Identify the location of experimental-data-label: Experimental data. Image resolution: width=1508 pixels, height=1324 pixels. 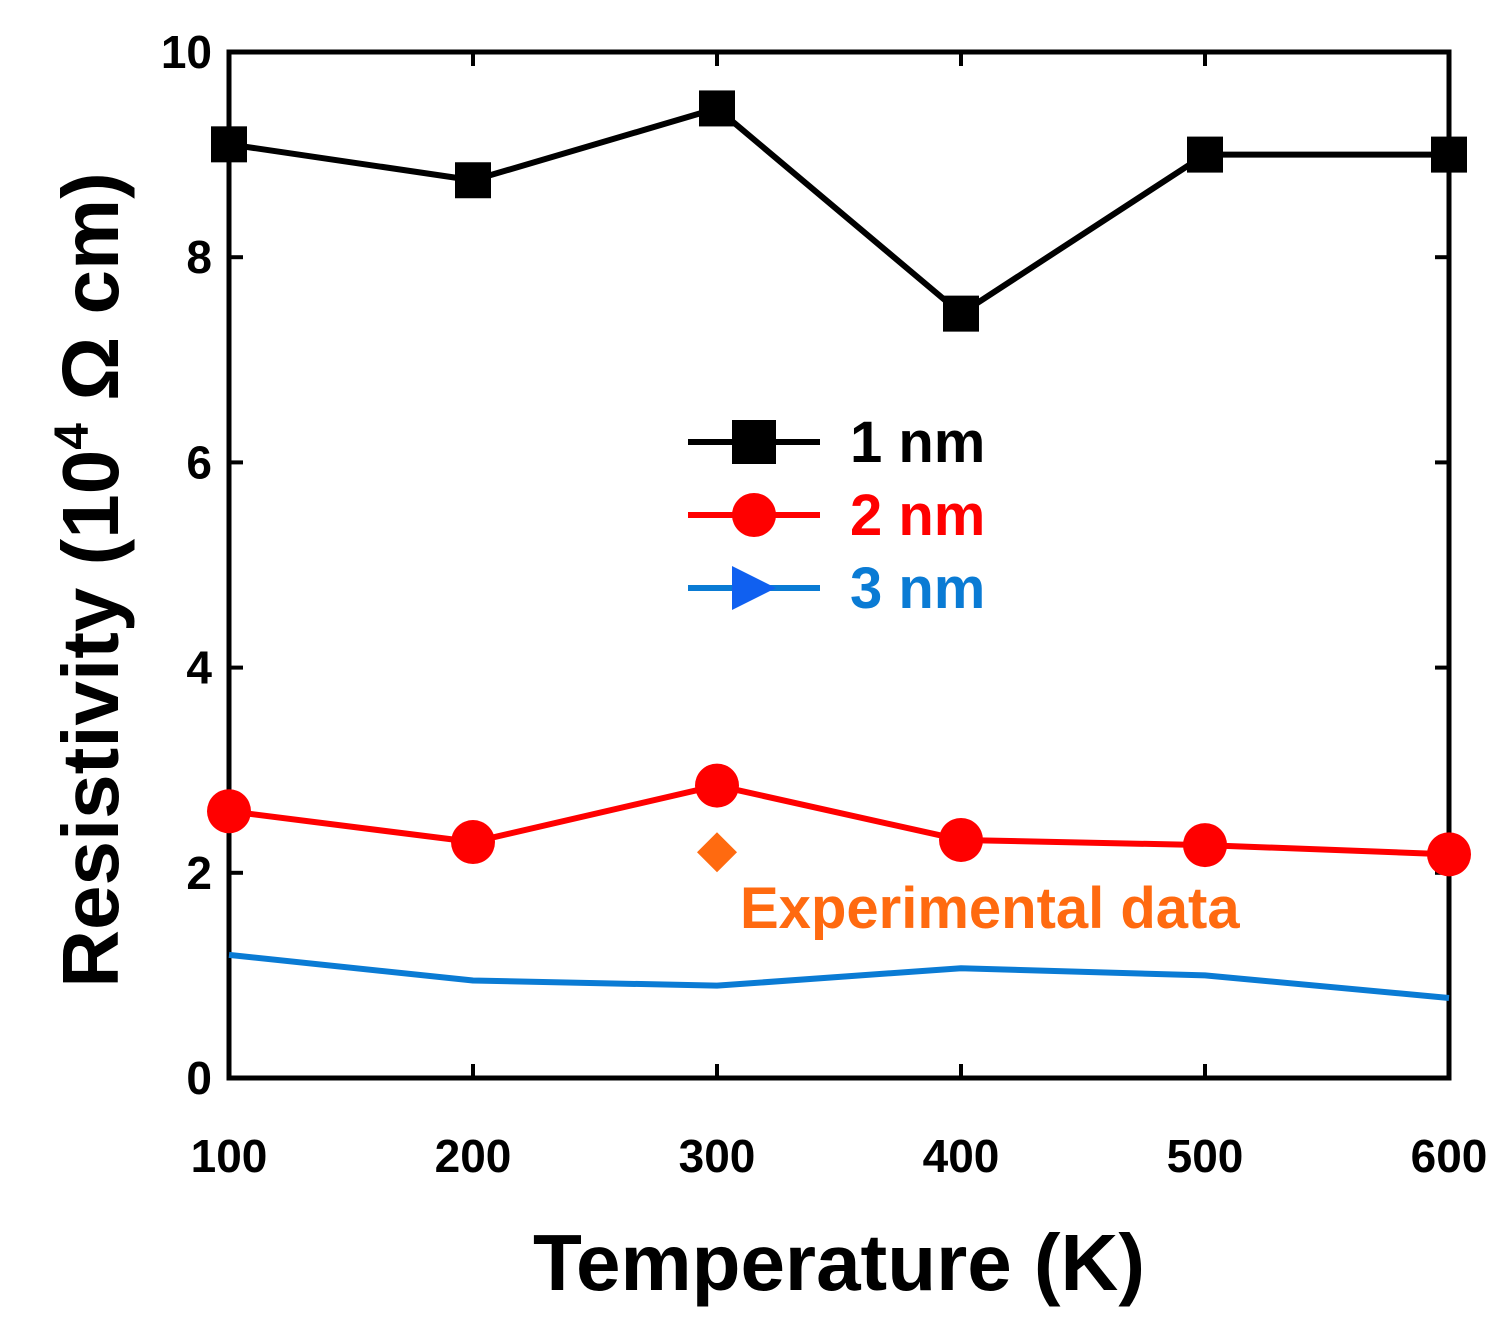
(990, 908).